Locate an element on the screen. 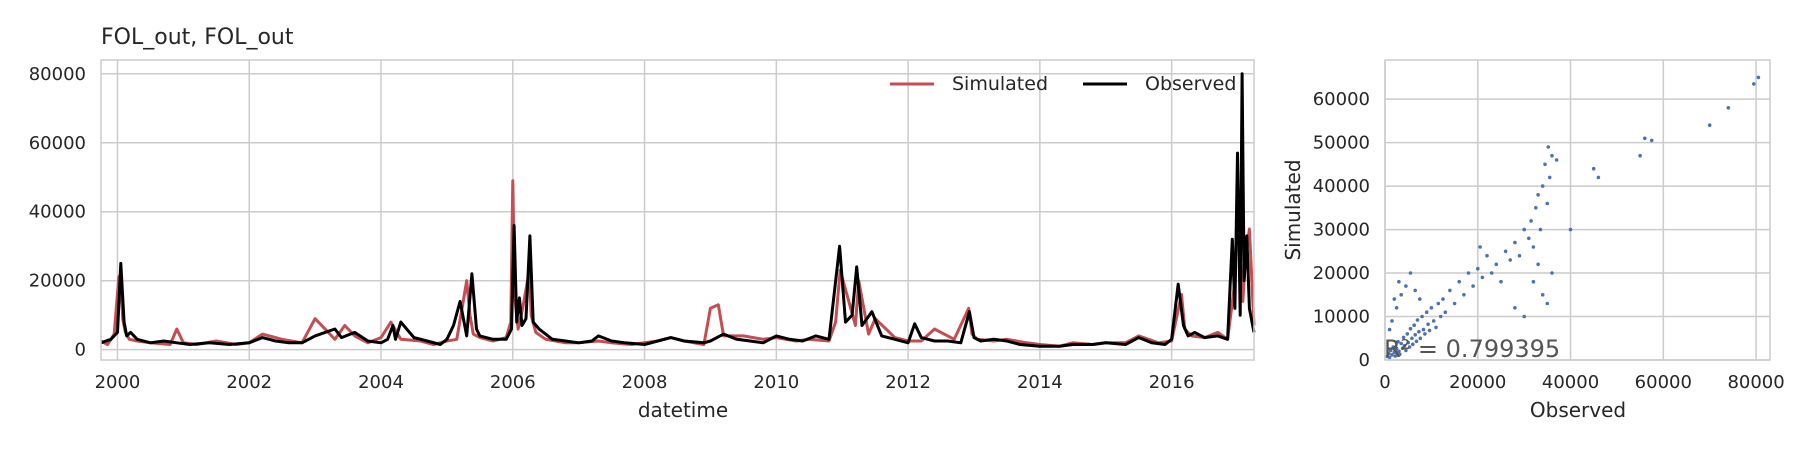  timeseries-x-tick-label: 2006 is located at coordinates (513, 382).